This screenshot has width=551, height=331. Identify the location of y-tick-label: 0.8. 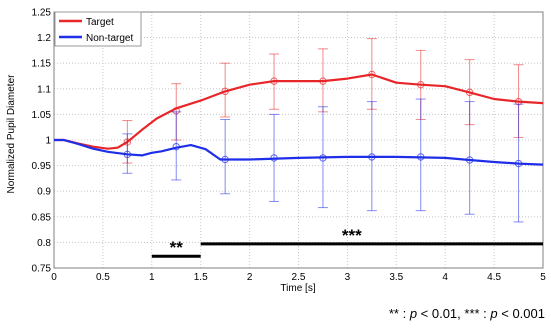
(44, 243).